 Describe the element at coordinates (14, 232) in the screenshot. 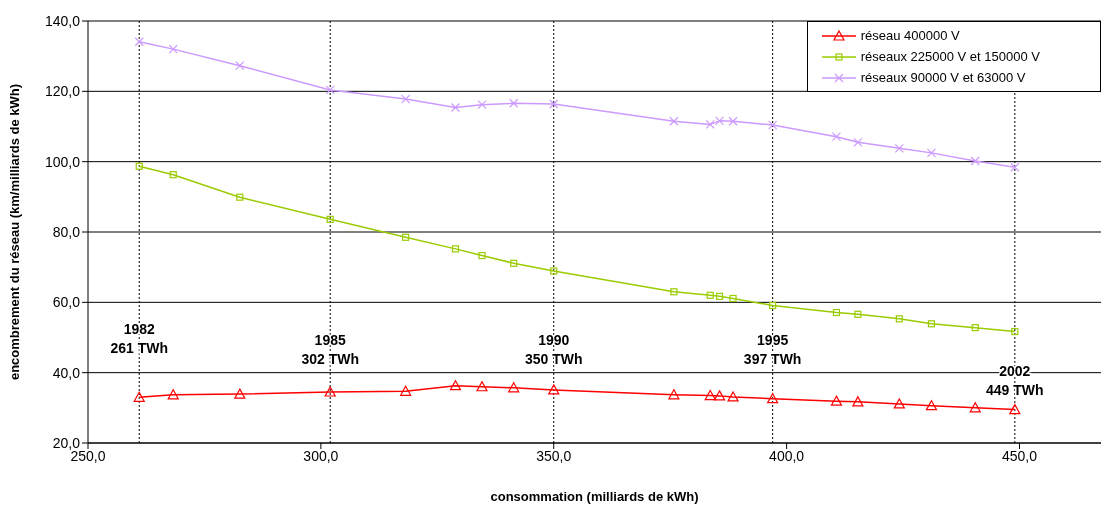

I see `y-axis-title: encombrement du réseau (km/milliards de kWh)` at that location.